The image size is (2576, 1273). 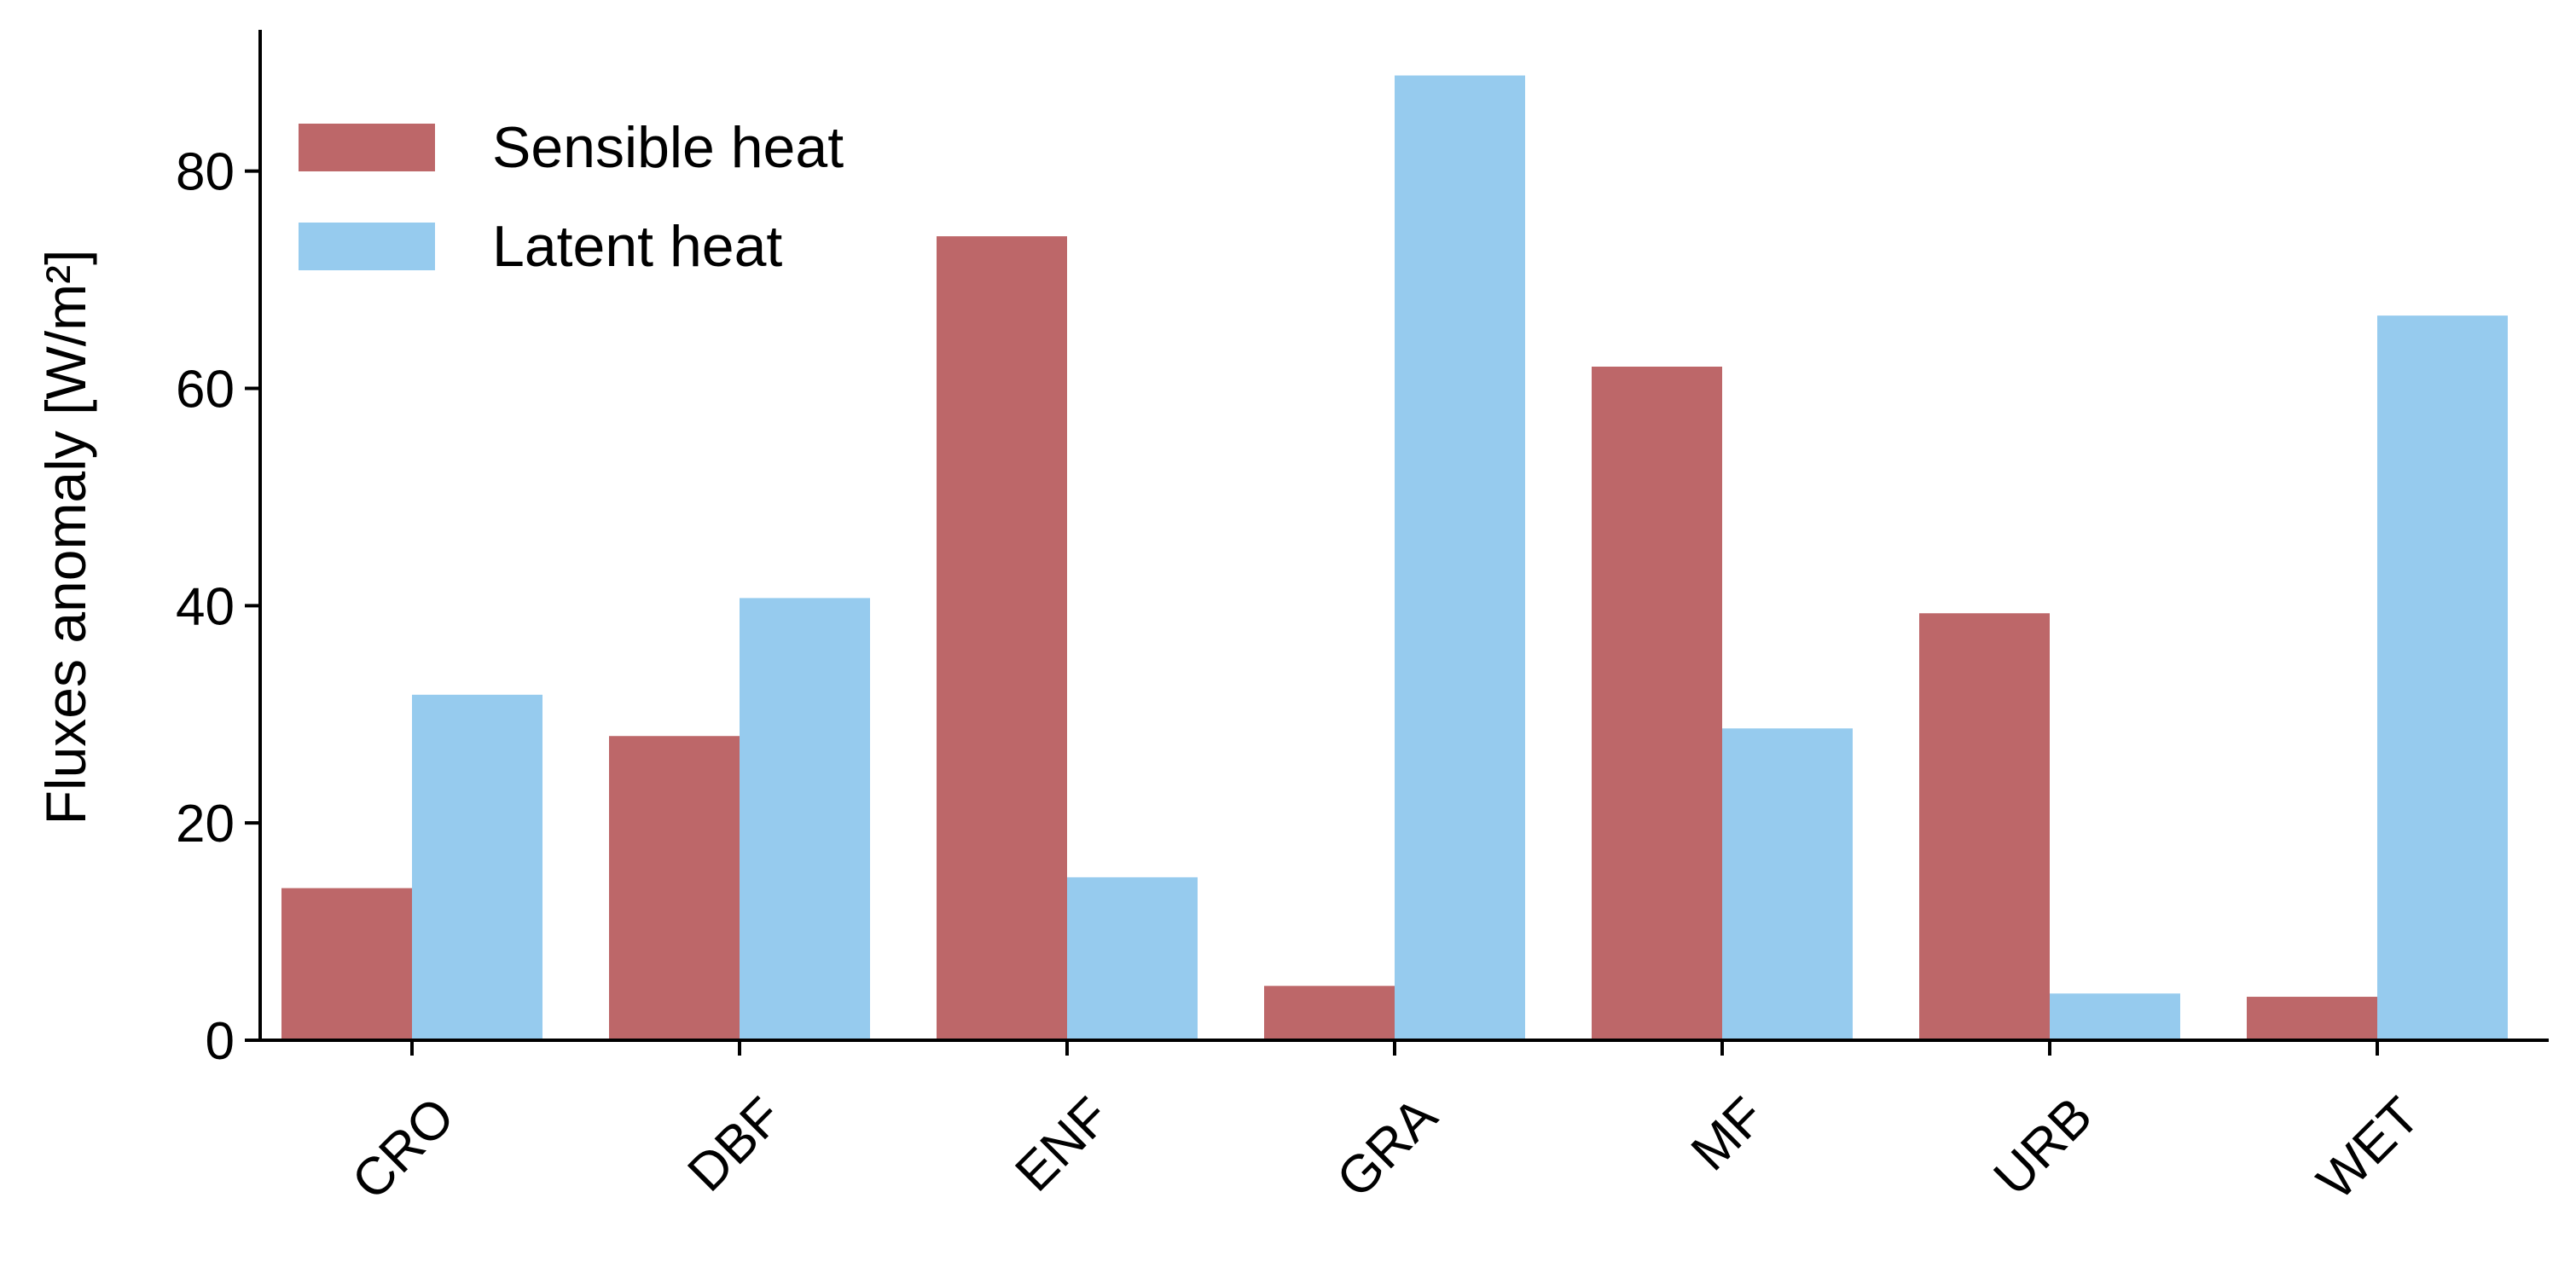 I want to click on y-axis-label: Fluxes anomaly [W/m²], so click(x=65, y=538).